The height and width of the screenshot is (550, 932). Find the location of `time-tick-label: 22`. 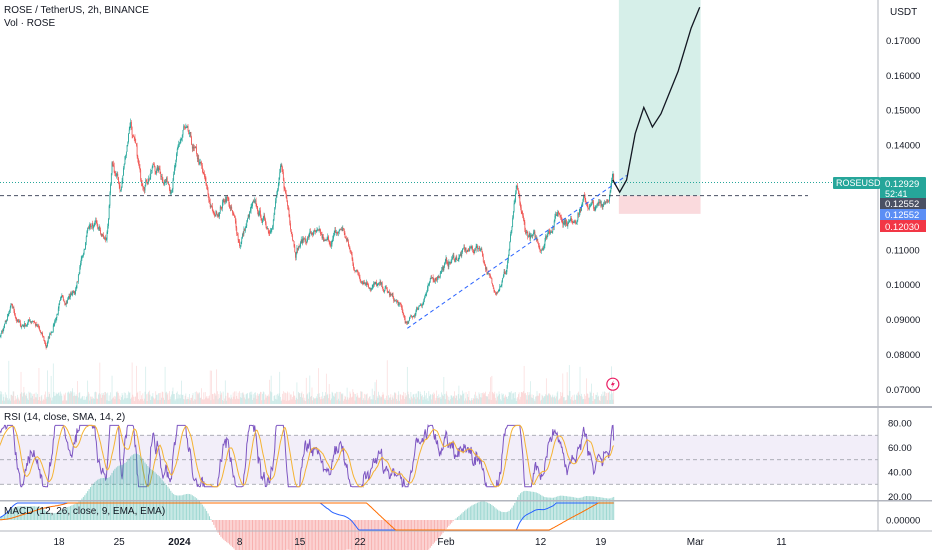

time-tick-label: 22 is located at coordinates (360, 542).